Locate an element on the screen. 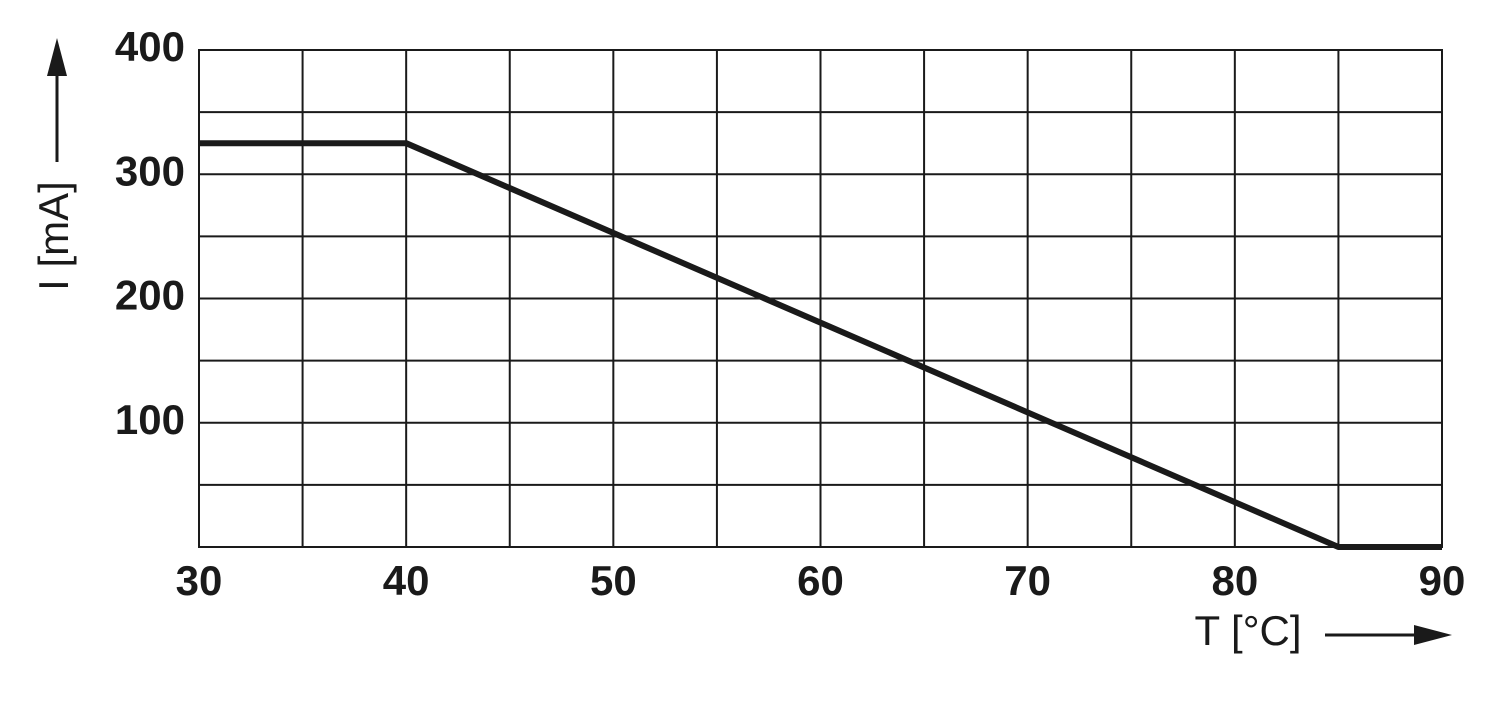 This screenshot has width=1500, height=703. y-arrowhead is located at coordinates (57, 57).